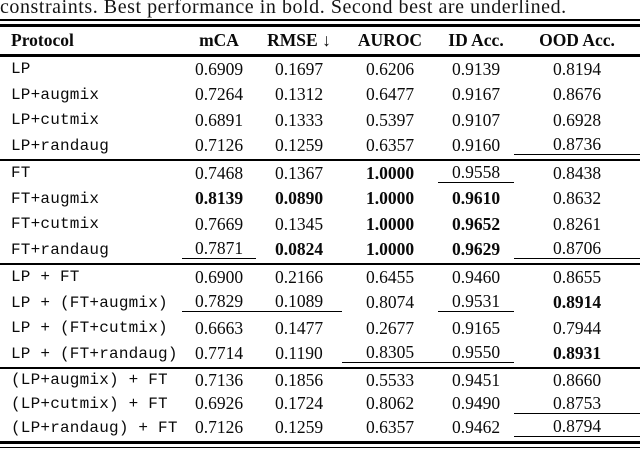  I want to click on metric-value: 0.6900, so click(219, 276).